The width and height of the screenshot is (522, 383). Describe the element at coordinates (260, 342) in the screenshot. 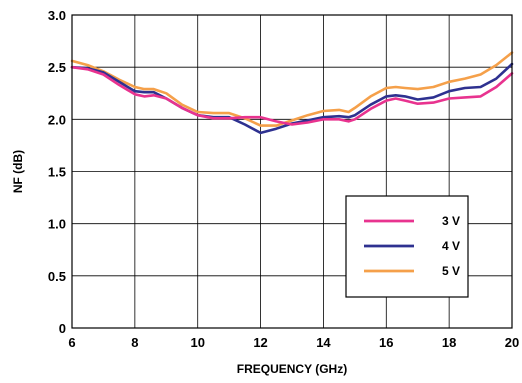

I see `x-tick-label: 12` at that location.